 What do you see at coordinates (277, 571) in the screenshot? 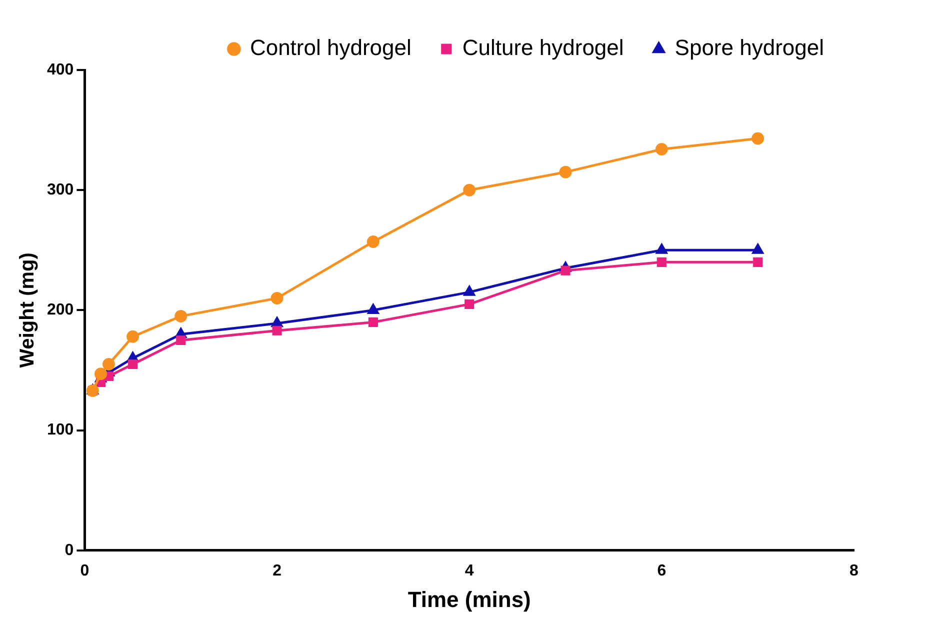
I see `x-tick-label: 2` at bounding box center [277, 571].